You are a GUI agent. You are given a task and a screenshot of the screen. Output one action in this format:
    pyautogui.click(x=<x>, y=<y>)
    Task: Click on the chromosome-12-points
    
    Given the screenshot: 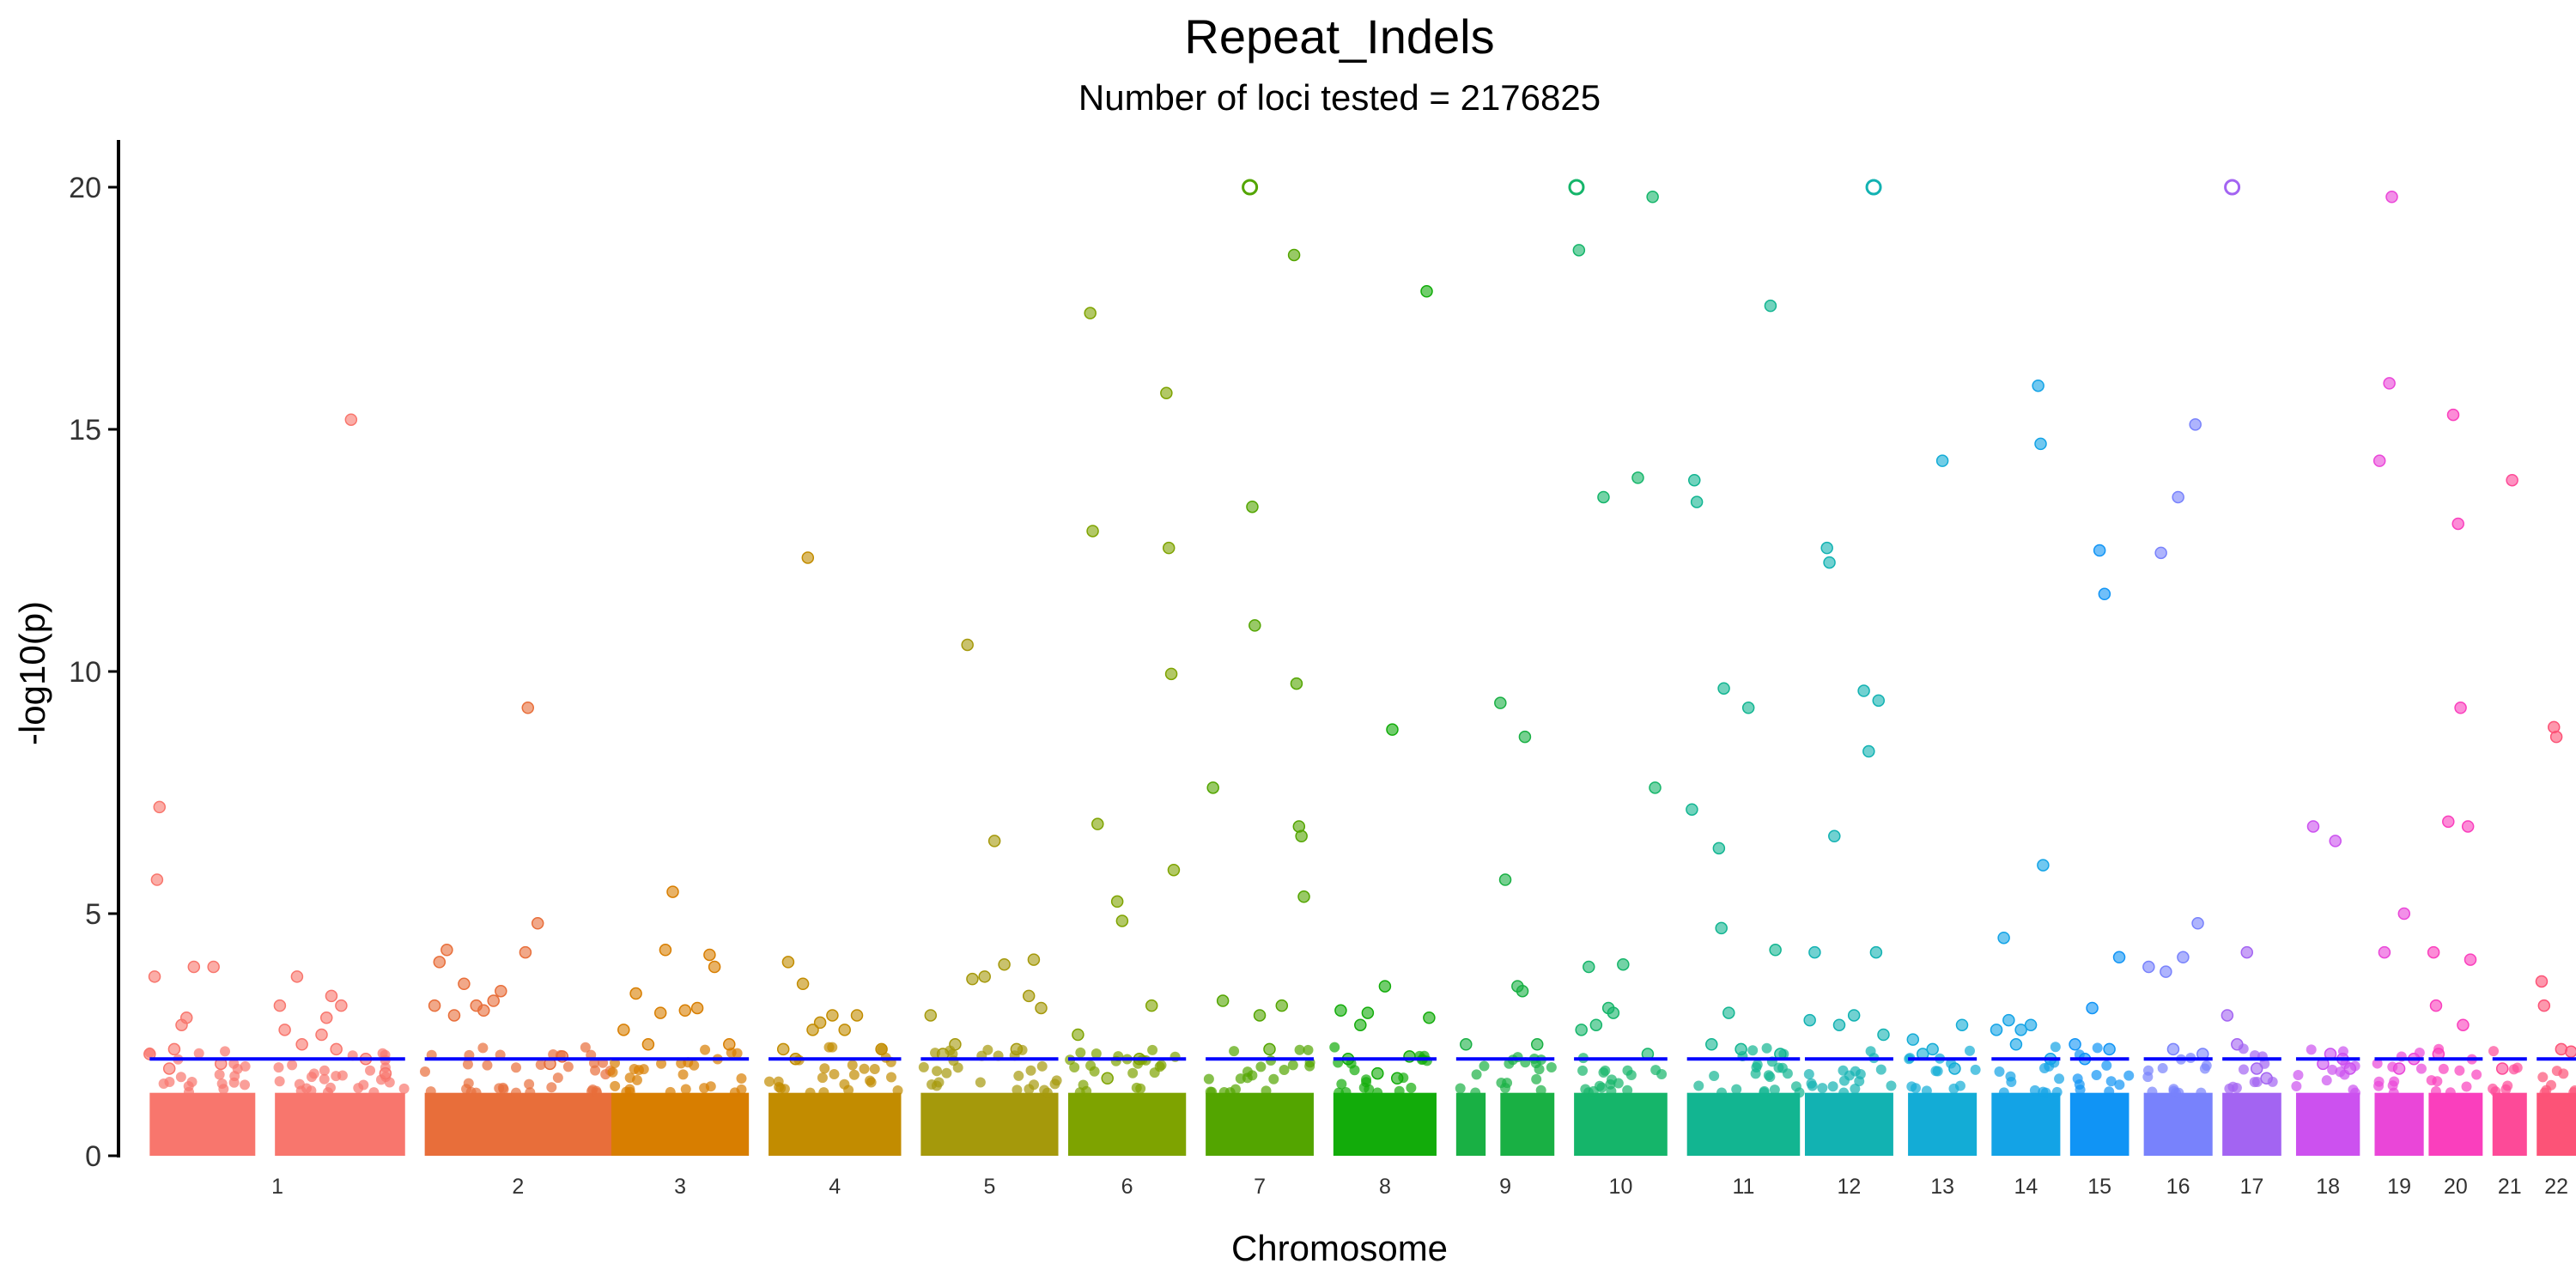 What is the action you would take?
    pyautogui.click(x=1850, y=667)
    